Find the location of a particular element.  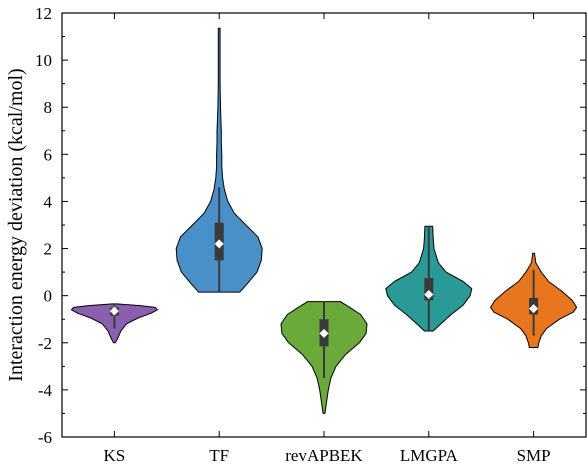

violin-smp is located at coordinates (534, 300).